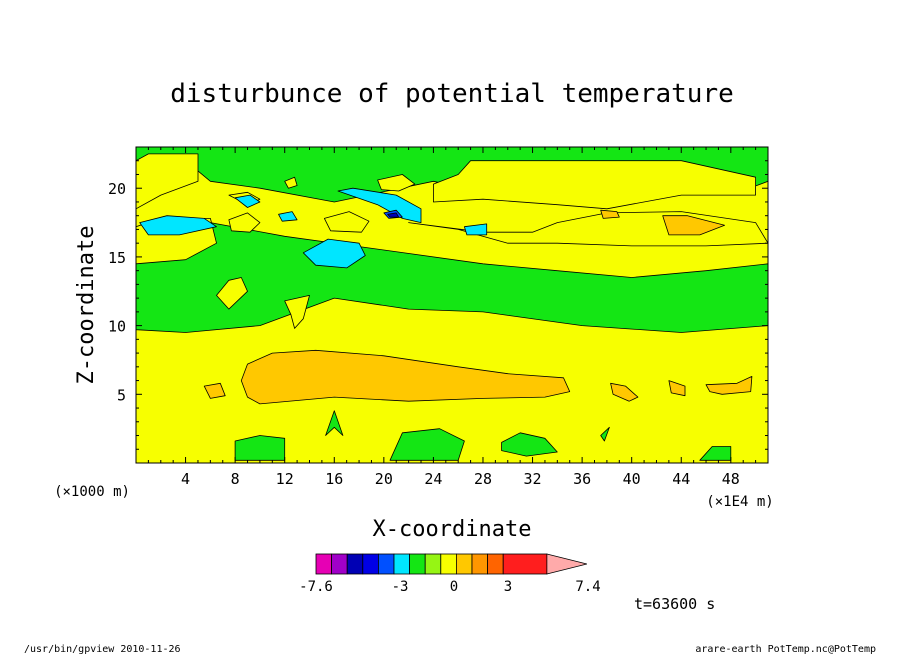  I want to click on footer-right: arare-earth_PotTemp.nc@PotTemp, so click(785, 649).